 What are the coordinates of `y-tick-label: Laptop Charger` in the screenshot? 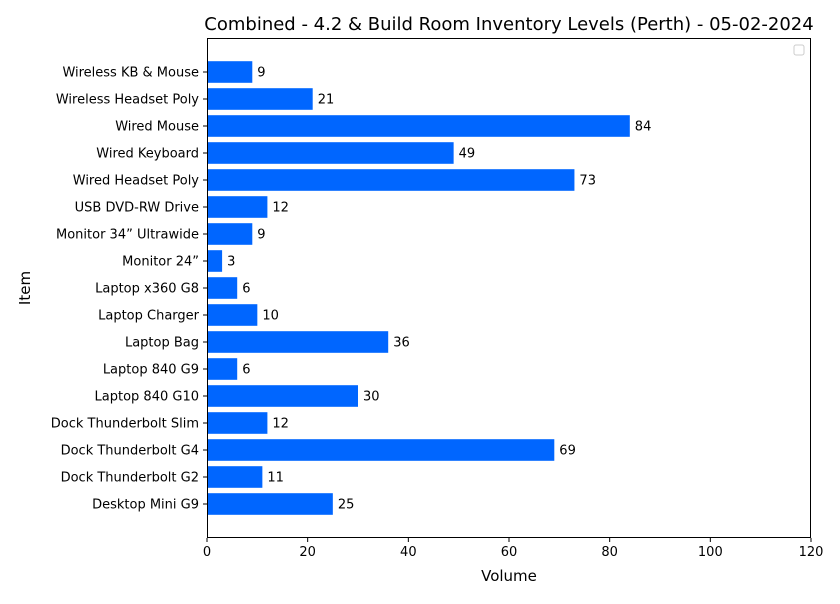 It's located at (149, 316).